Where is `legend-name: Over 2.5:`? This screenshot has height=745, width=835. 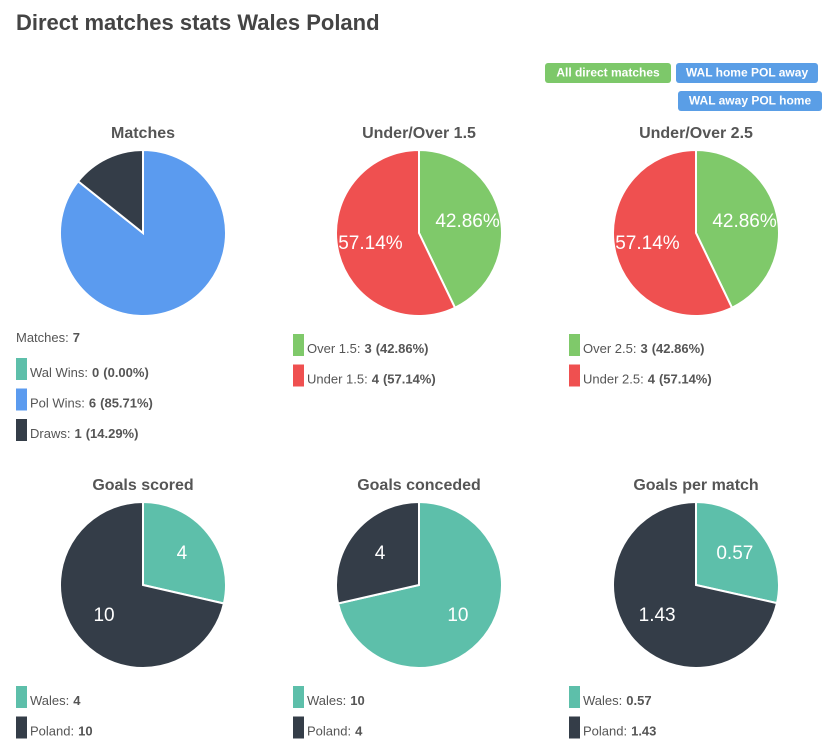 legend-name: Over 2.5: is located at coordinates (609, 348).